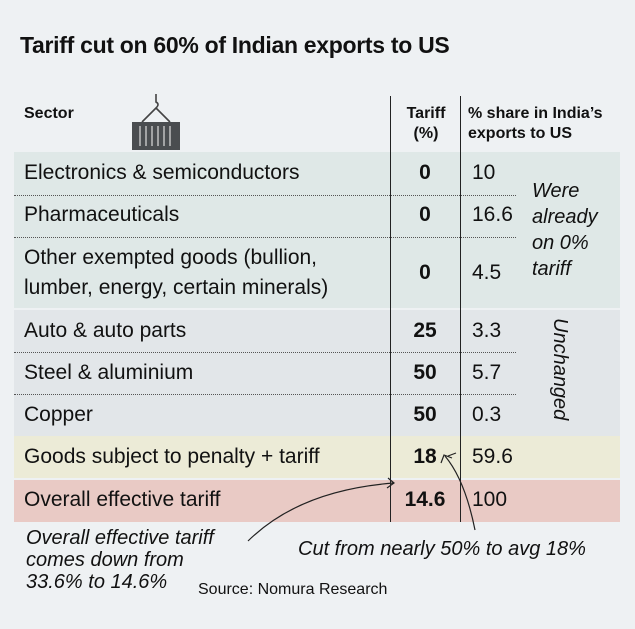  I want to click on share-cell: 5.7, so click(487, 372).